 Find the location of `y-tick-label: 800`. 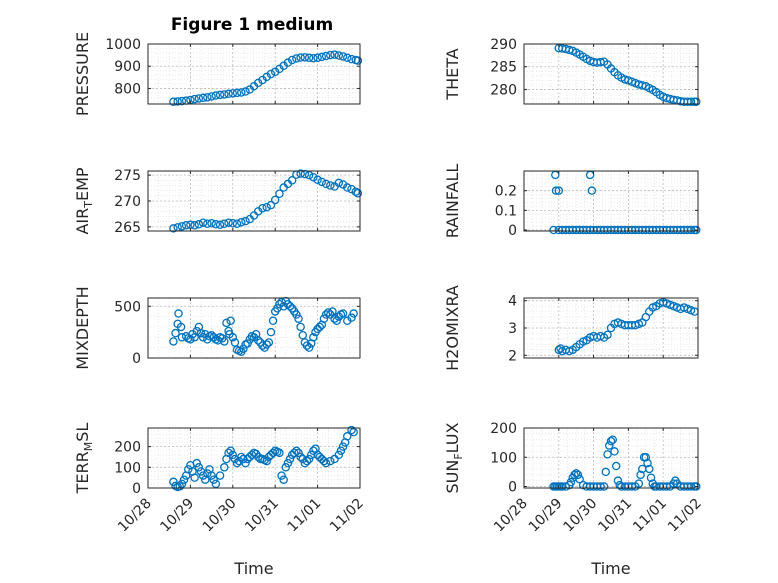

y-tick-label: 800 is located at coordinates (127, 89).